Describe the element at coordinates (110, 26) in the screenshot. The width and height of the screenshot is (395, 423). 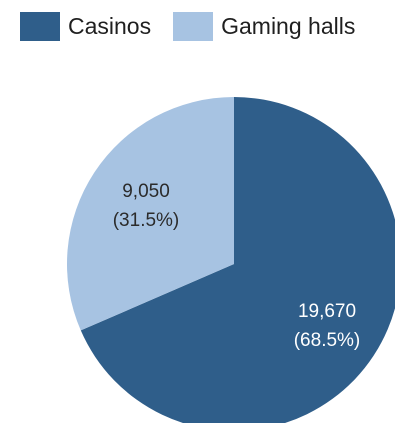
I see `legend-label-casinos: Casinos` at that location.